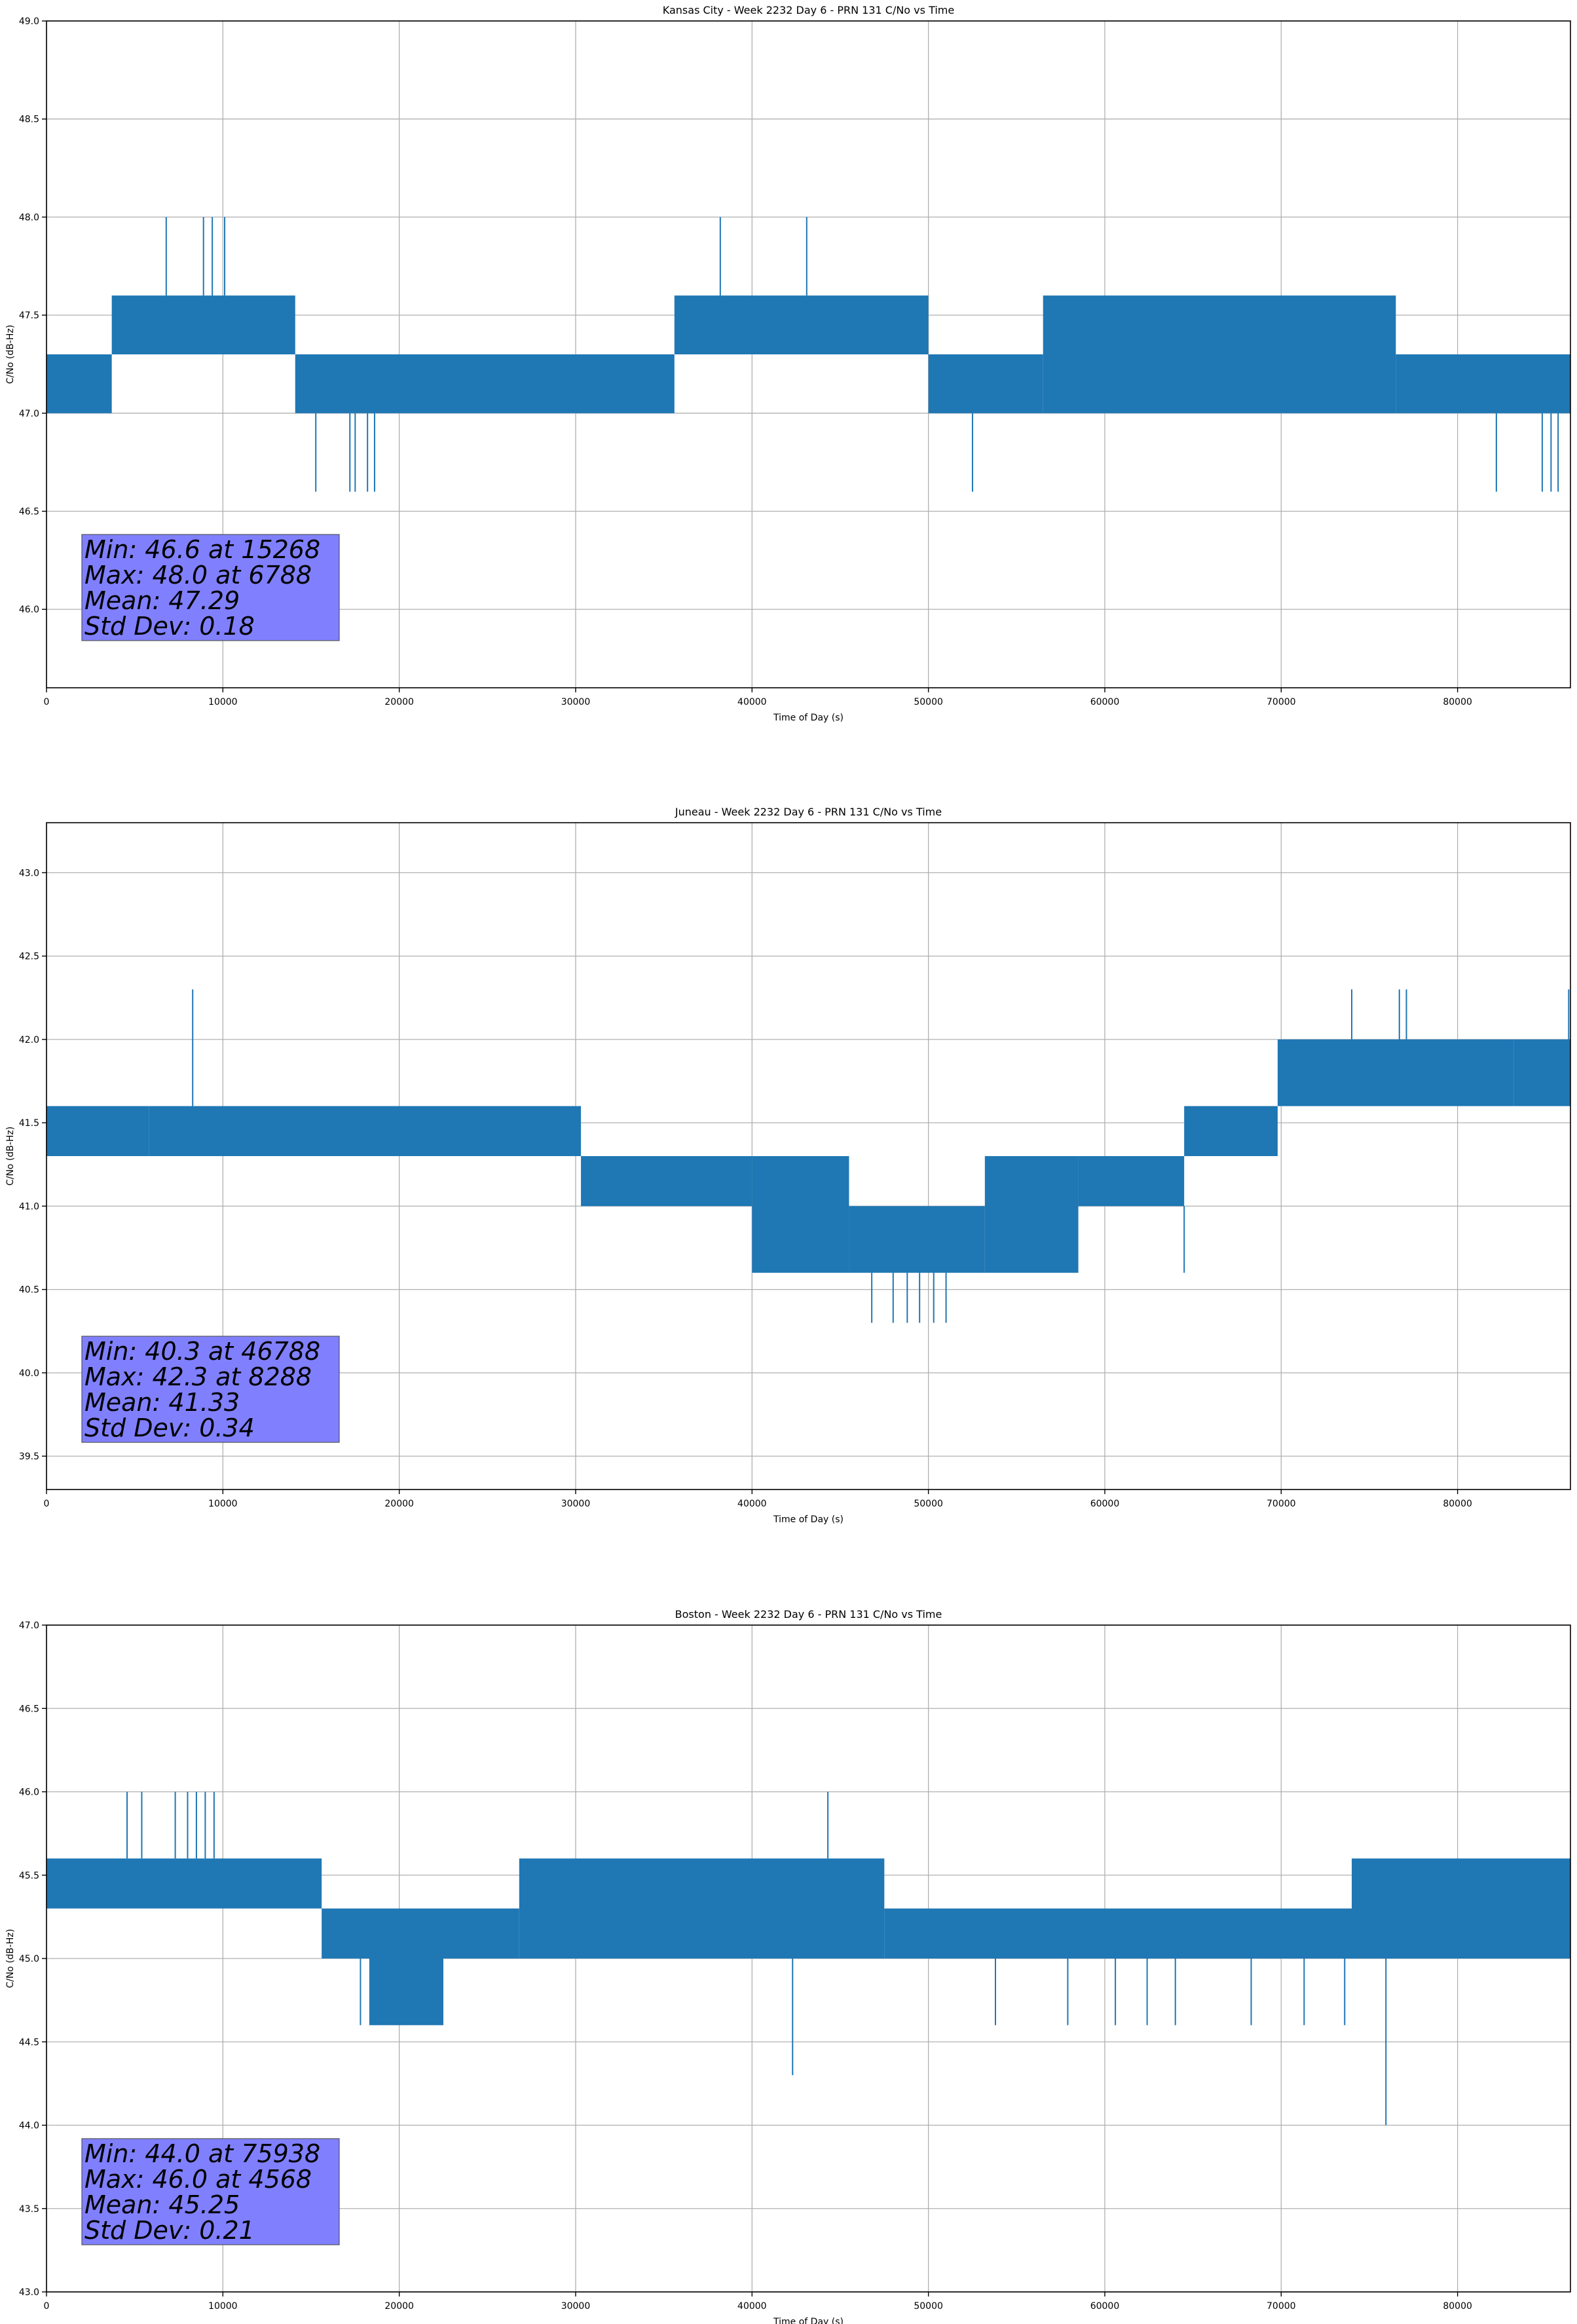 This screenshot has width=1577, height=2324. Describe the element at coordinates (29, 1373) in the screenshot. I see `y-tick-label: 40.0` at that location.